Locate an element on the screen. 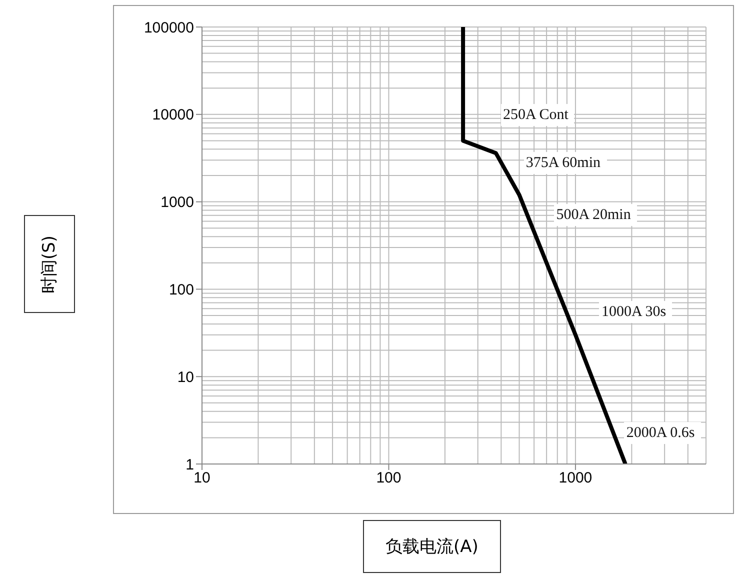  y-tick-label: 10 is located at coordinates (185, 377).